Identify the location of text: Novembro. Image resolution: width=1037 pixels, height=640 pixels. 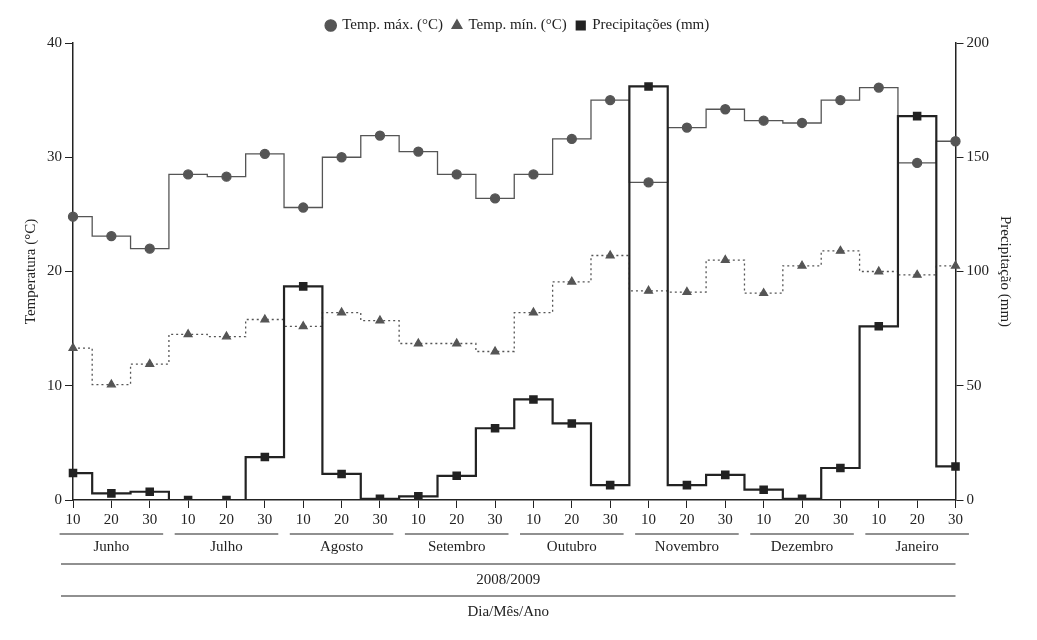
(686, 545).